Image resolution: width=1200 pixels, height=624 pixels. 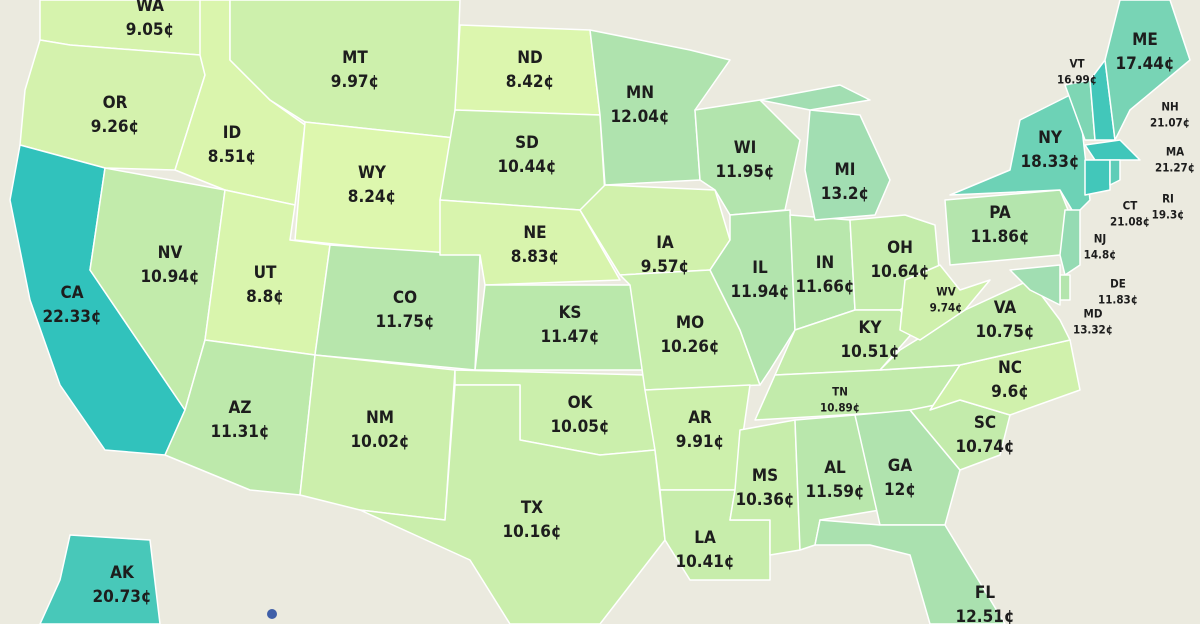 What do you see at coordinates (704, 562) in the screenshot?
I see `state-value: 10.41¢` at bounding box center [704, 562].